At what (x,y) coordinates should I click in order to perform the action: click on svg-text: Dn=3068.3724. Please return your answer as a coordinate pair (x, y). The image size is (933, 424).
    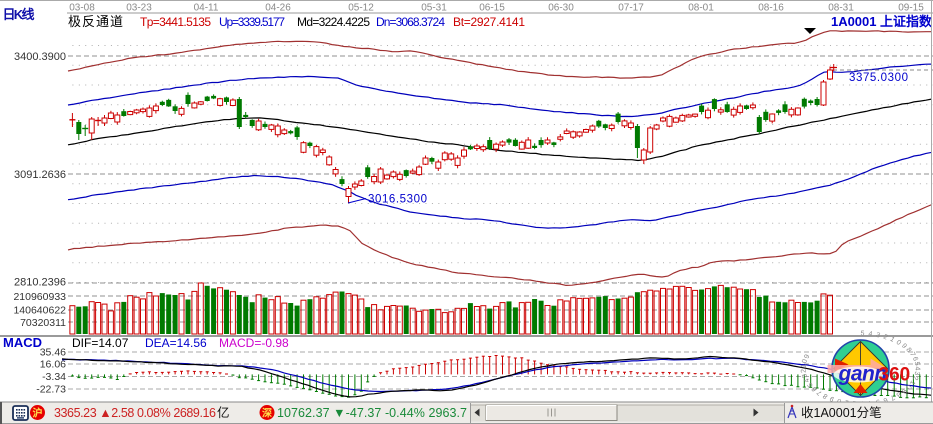
    Looking at the image, I should click on (410, 22).